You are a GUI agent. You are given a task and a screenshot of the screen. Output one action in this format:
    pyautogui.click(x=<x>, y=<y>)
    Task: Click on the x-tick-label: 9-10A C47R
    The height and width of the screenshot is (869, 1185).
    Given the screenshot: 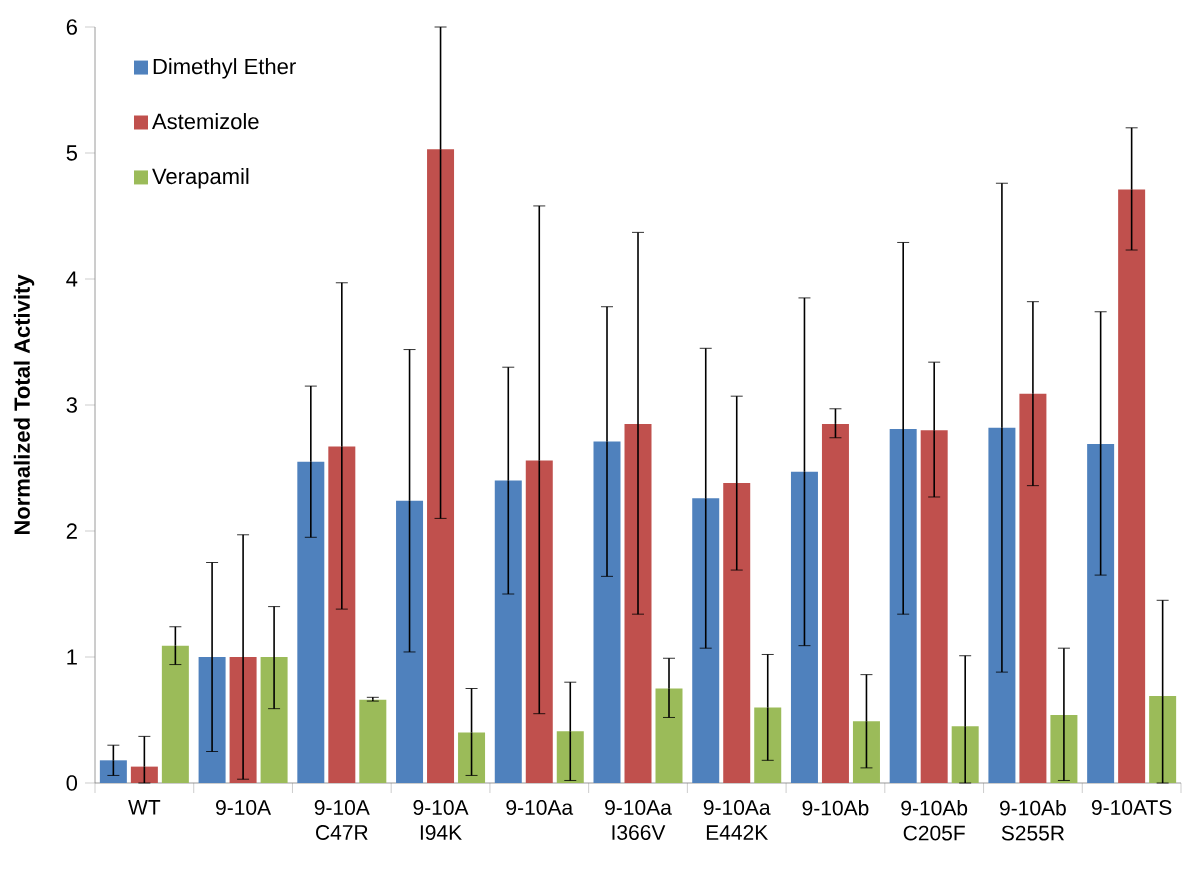 What is the action you would take?
    pyautogui.click(x=342, y=820)
    